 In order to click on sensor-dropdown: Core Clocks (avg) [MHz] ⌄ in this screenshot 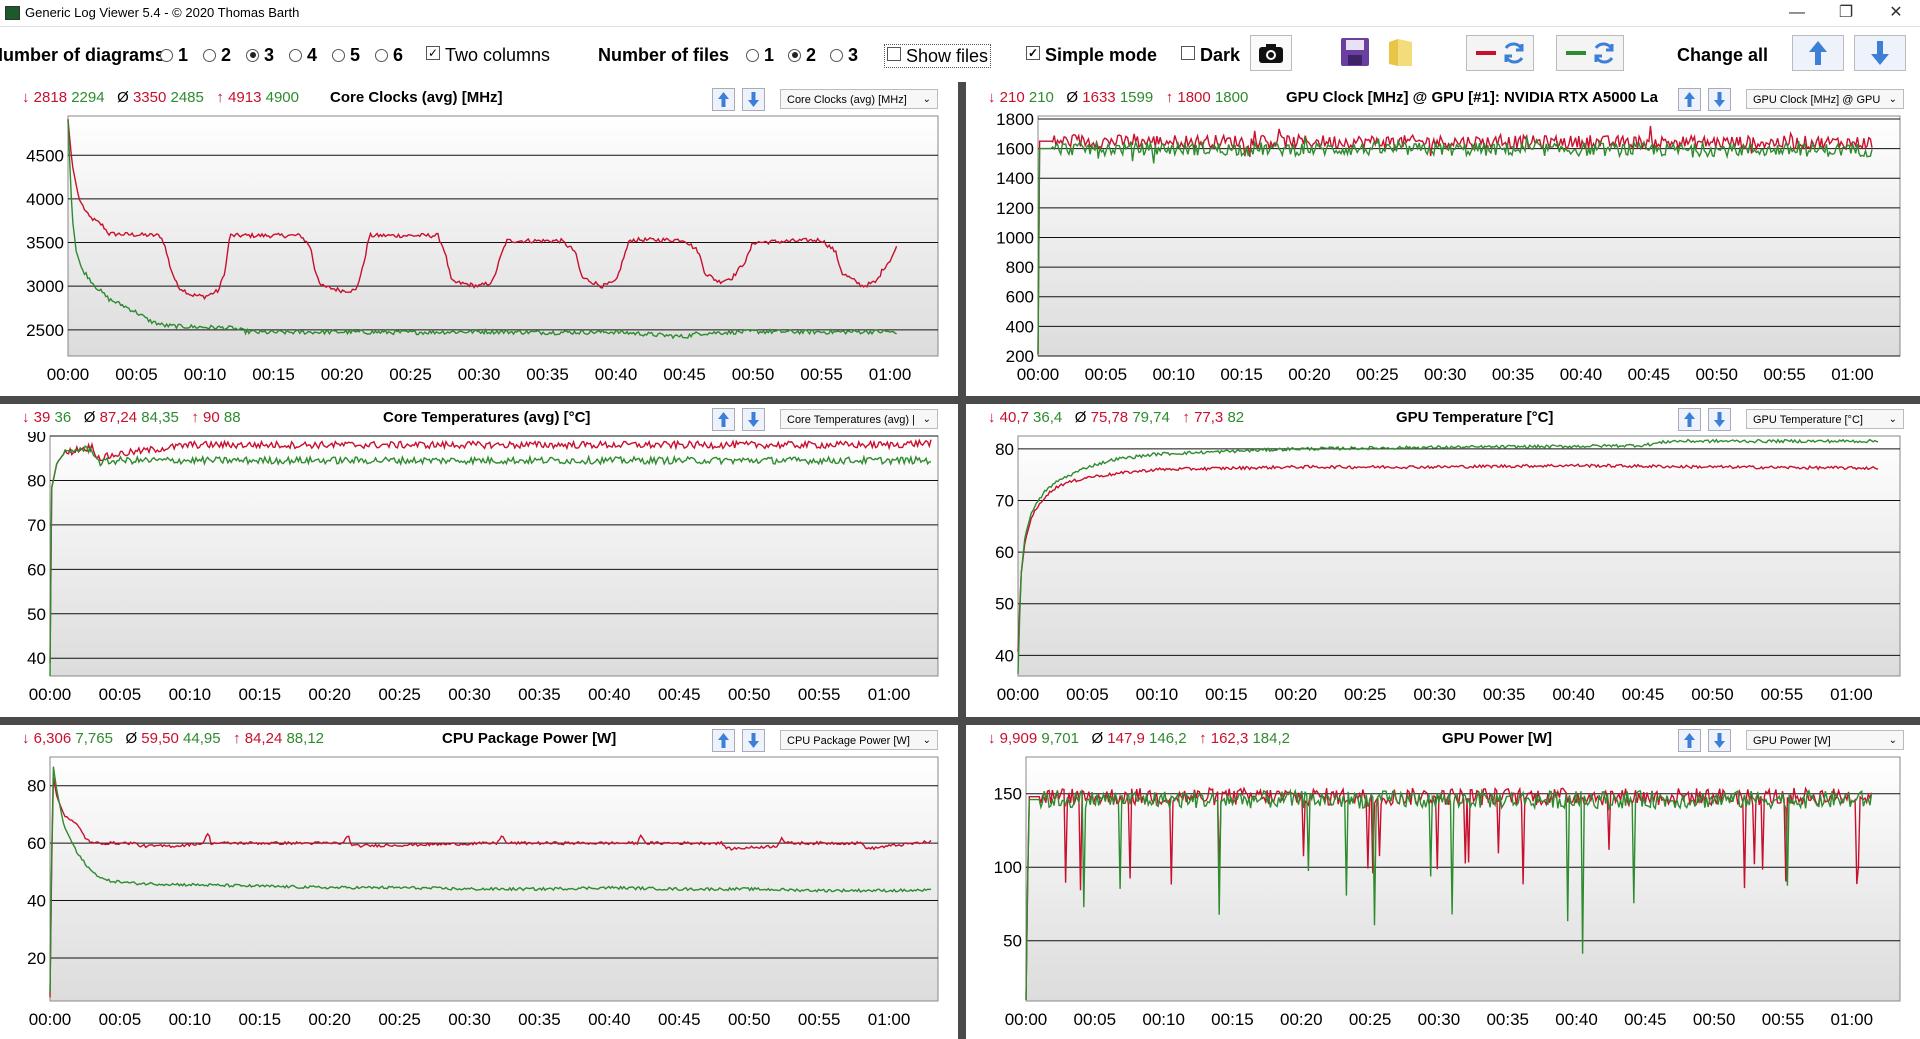, I will do `click(859, 99)`.